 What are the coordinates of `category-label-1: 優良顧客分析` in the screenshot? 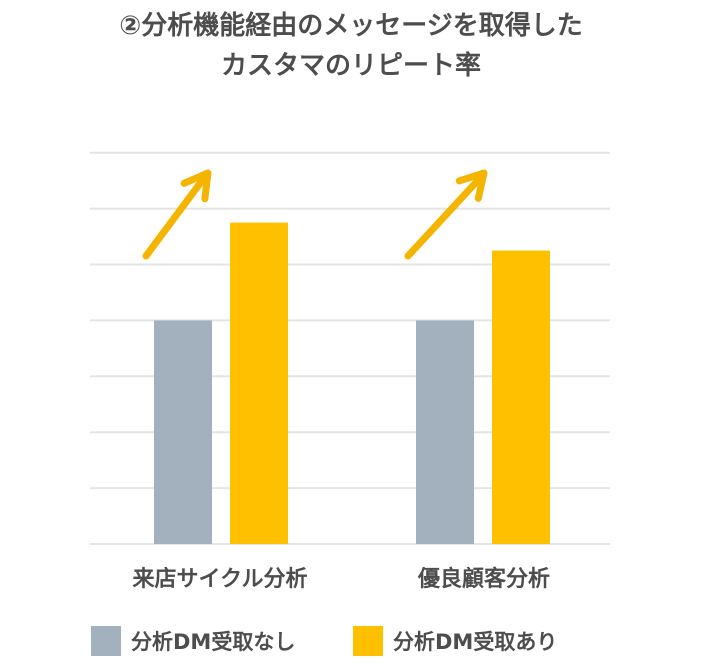 It's located at (483, 579).